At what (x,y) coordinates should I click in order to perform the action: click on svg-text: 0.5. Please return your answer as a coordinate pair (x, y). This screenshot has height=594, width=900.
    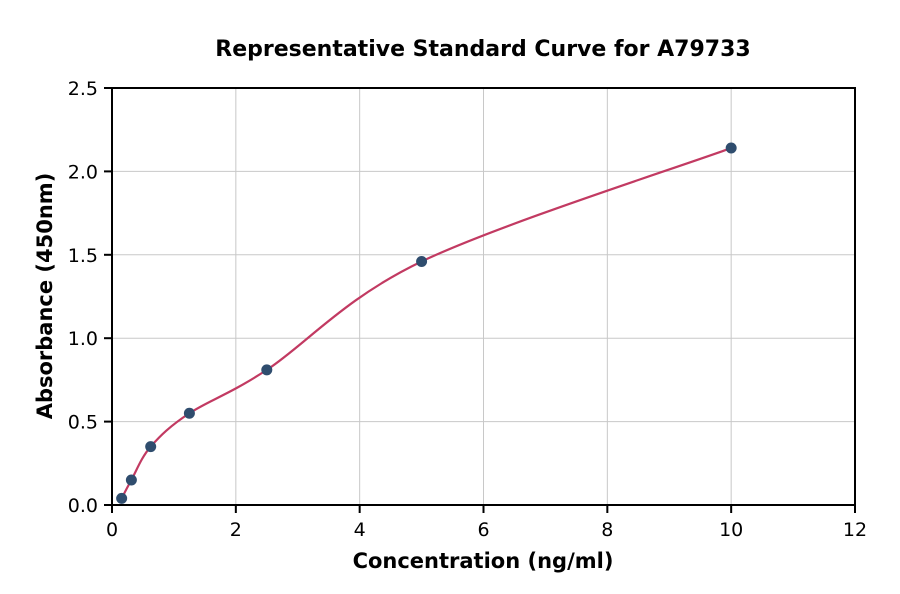
    Looking at the image, I should click on (83, 423).